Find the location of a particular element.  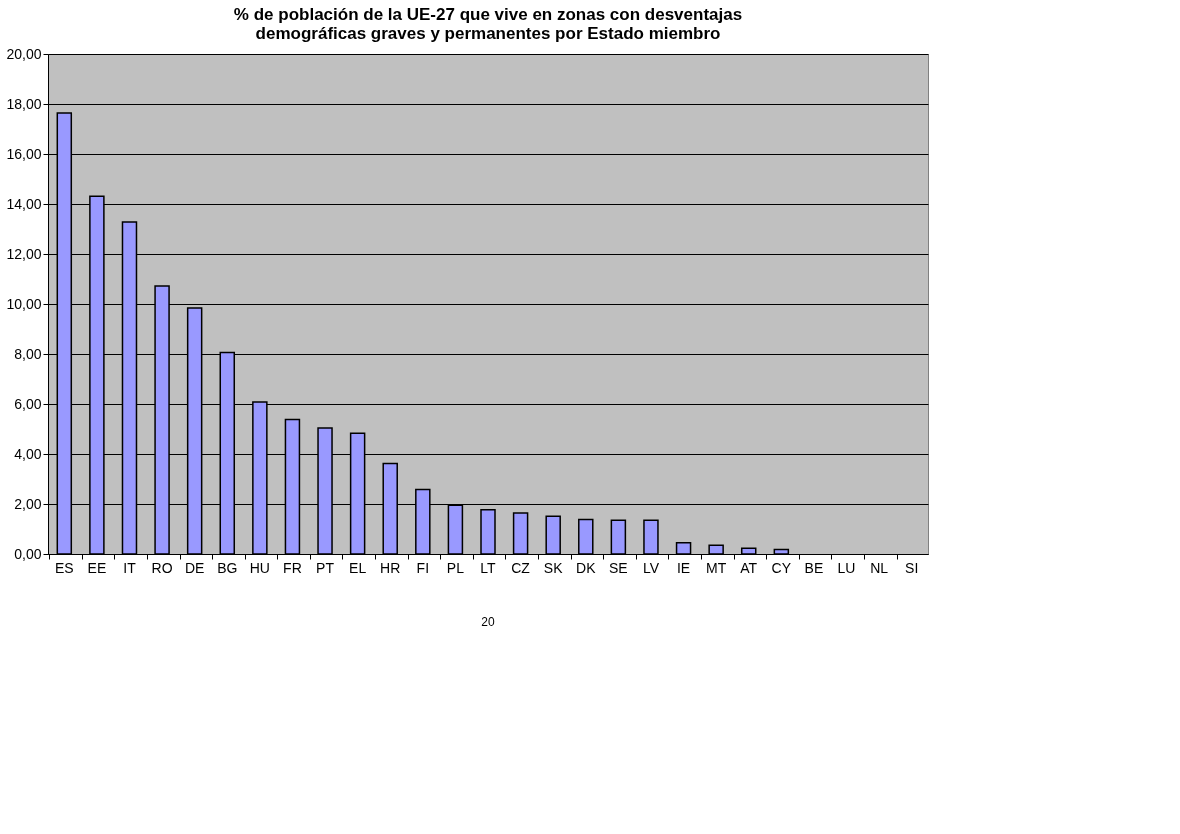

text: % de población de la UE-27 que vive en zonas con desventajas is located at coordinates (488, 14).